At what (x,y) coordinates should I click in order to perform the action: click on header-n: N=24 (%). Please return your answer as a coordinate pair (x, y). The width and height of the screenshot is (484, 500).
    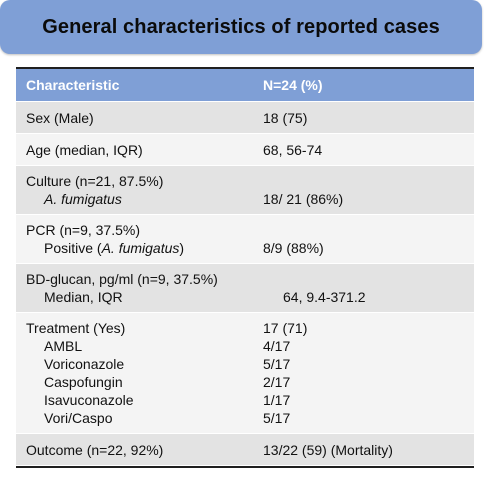
    Looking at the image, I should click on (293, 85).